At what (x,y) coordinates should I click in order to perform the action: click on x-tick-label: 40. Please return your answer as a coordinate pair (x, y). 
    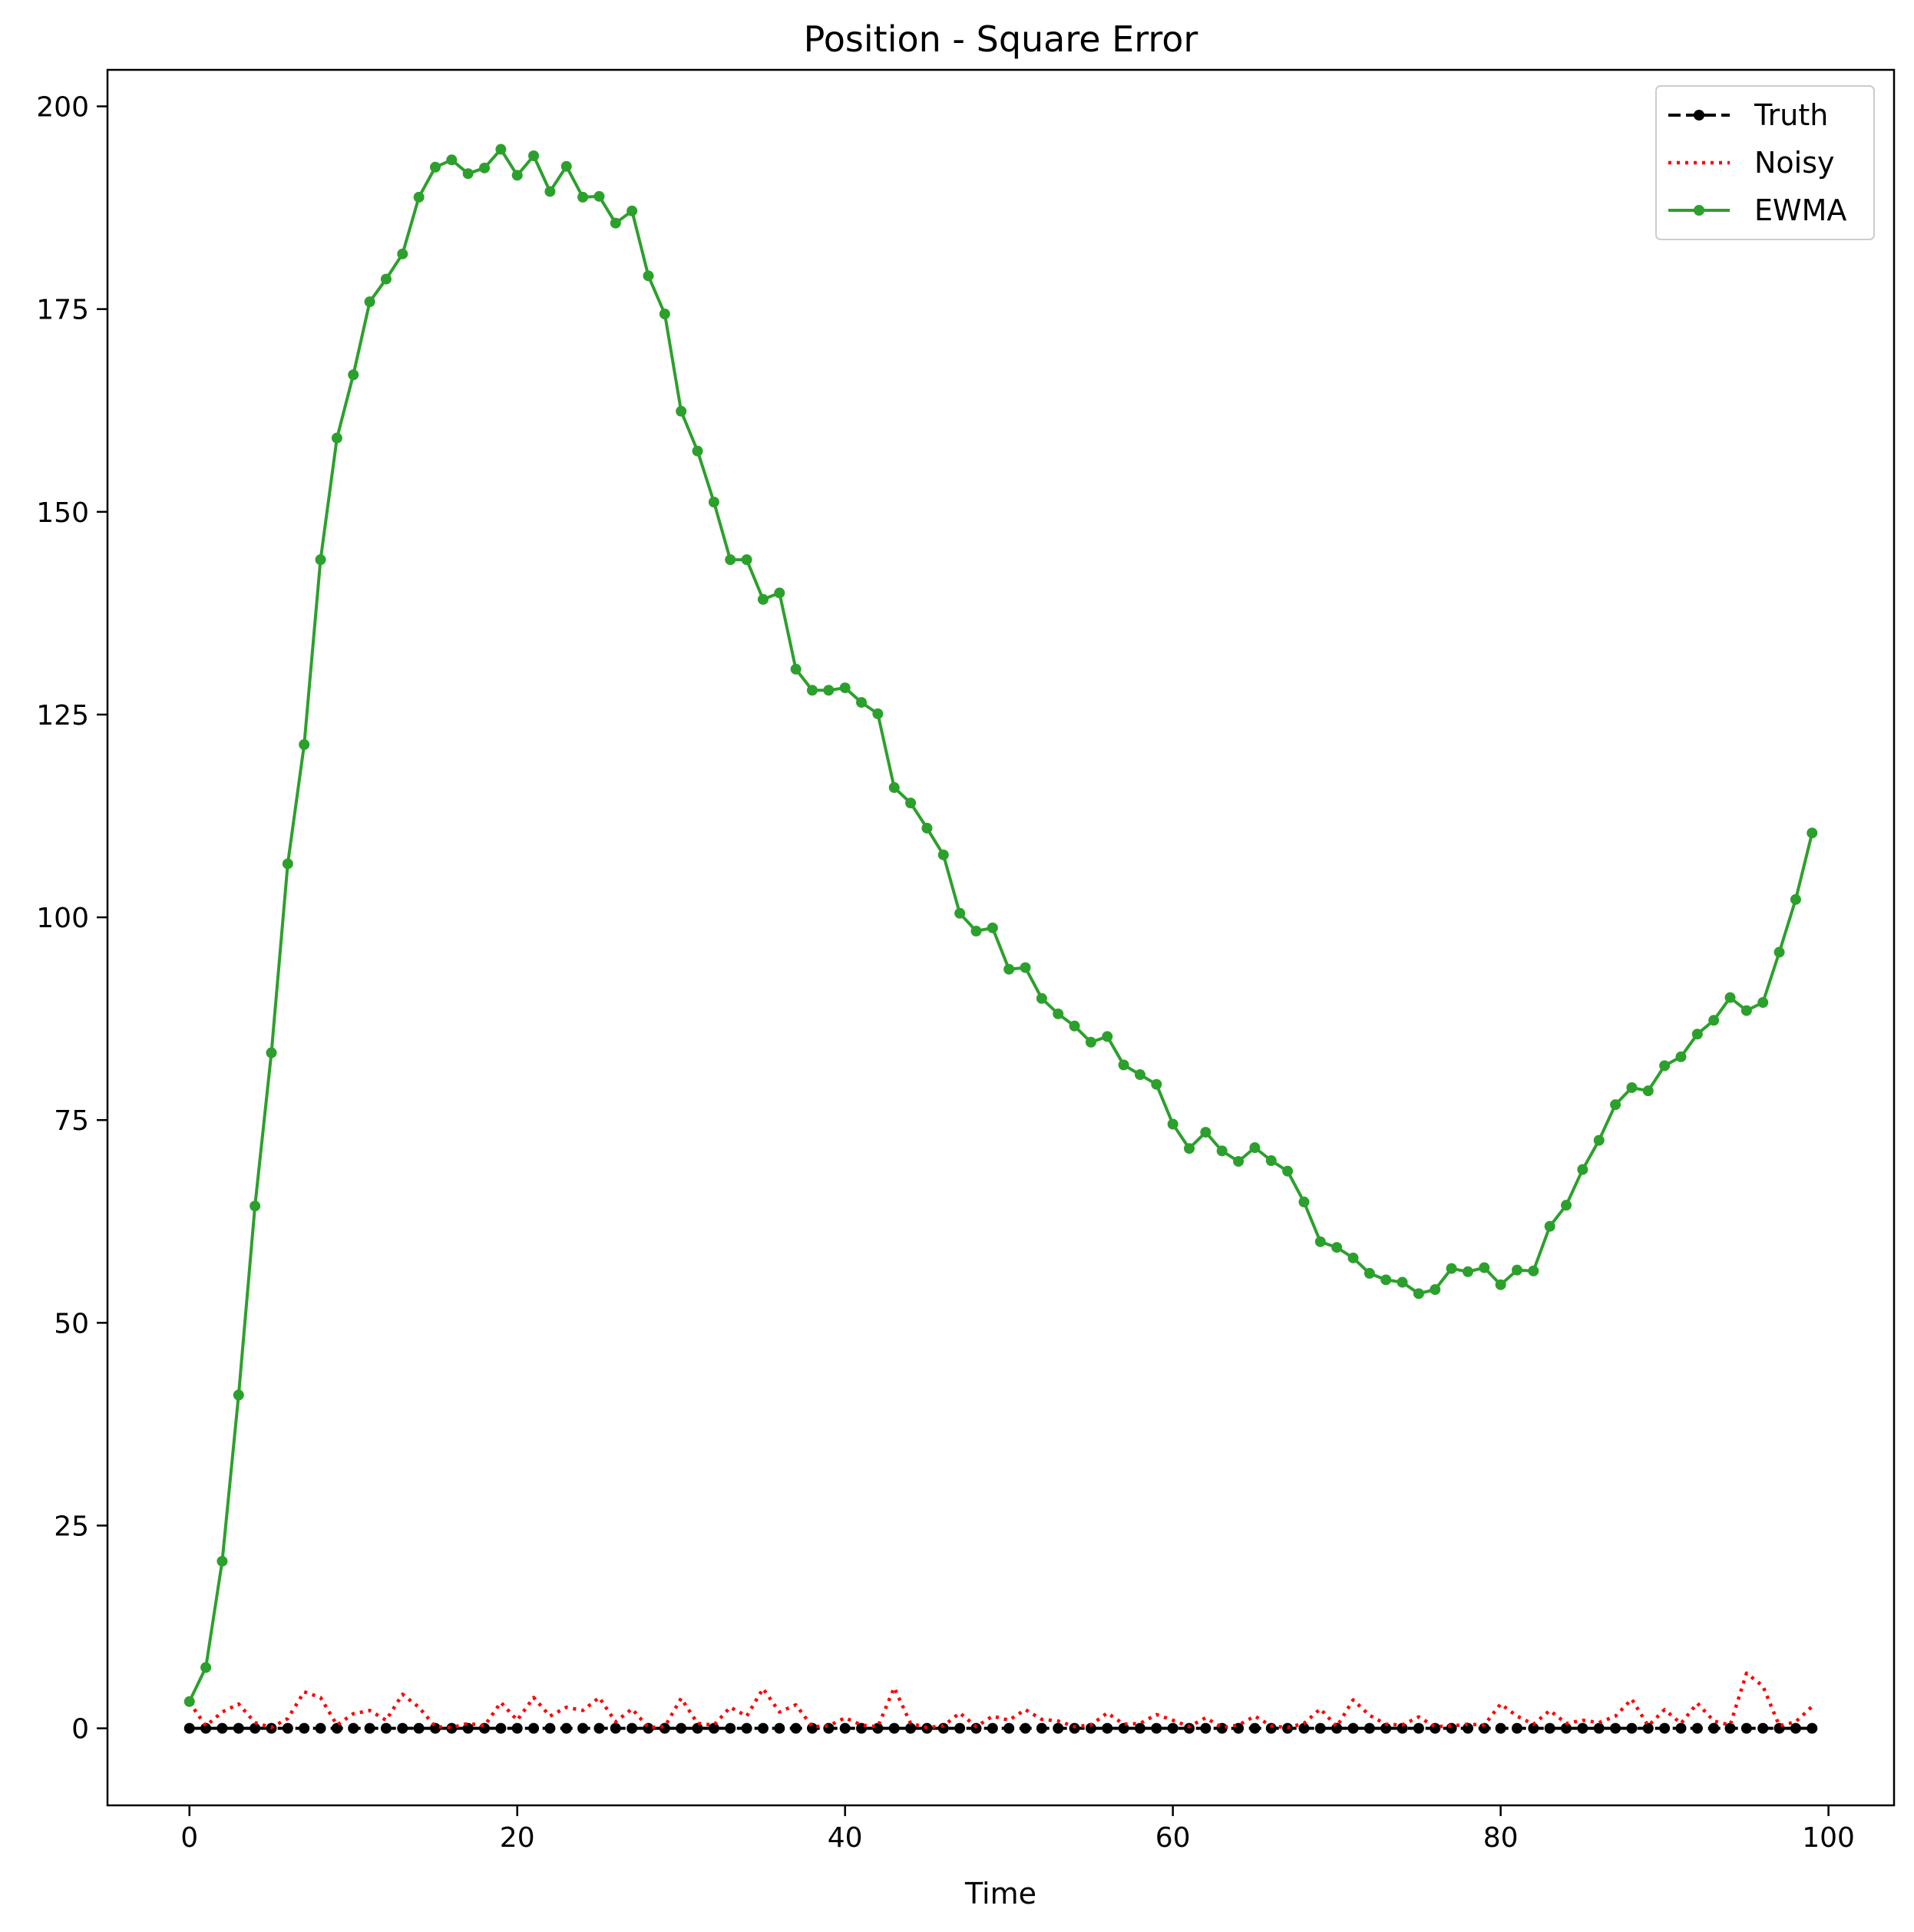
    Looking at the image, I should click on (845, 1838).